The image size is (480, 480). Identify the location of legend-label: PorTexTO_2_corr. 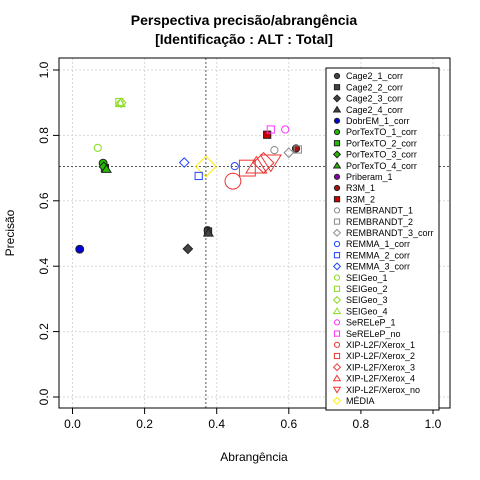
(381, 143).